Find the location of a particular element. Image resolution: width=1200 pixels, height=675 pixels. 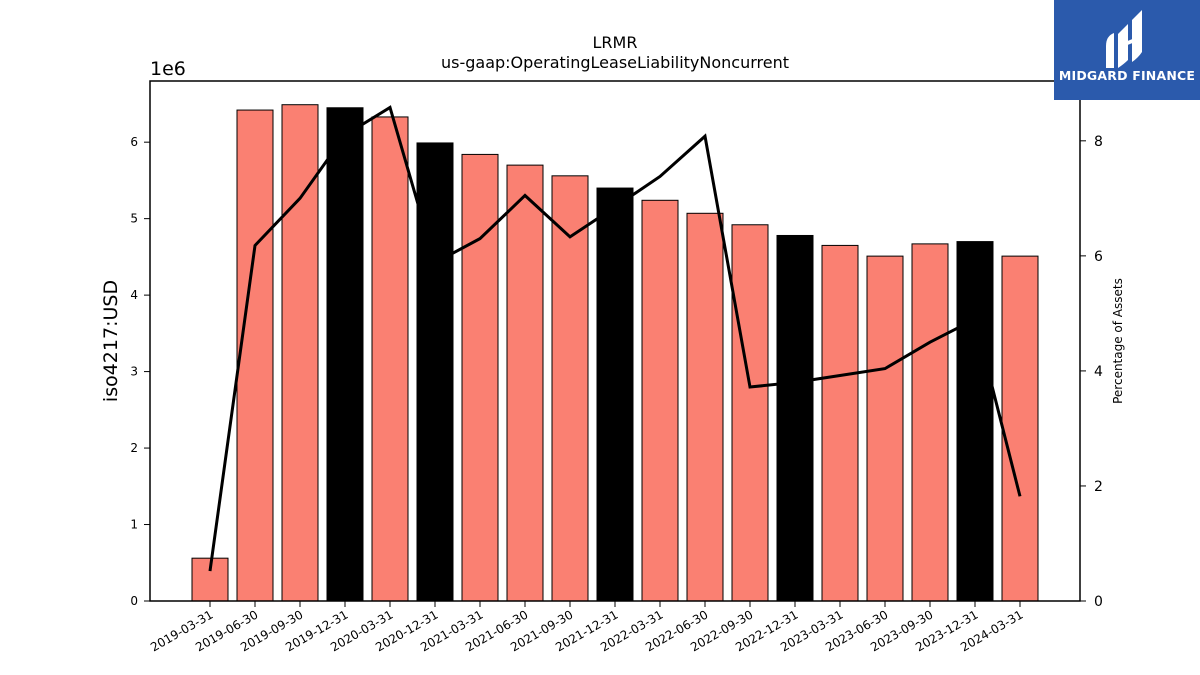

y2-tick-label: 2 is located at coordinates (1098, 487).